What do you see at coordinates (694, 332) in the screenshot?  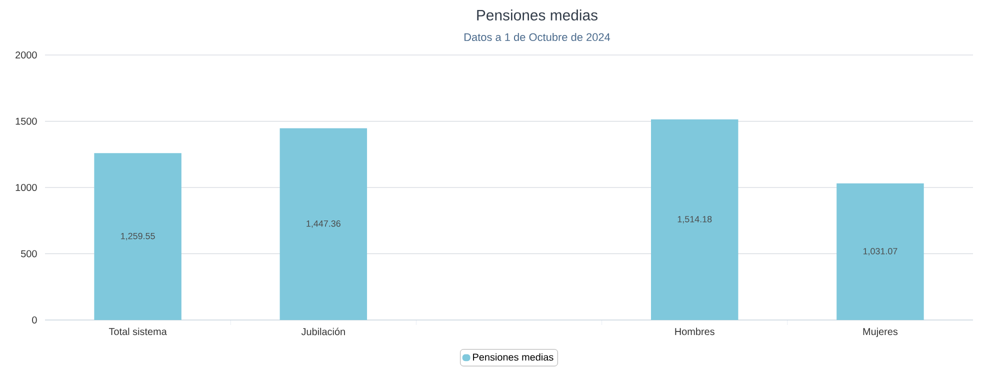 I see `x-tick-label: Hombres` at bounding box center [694, 332].